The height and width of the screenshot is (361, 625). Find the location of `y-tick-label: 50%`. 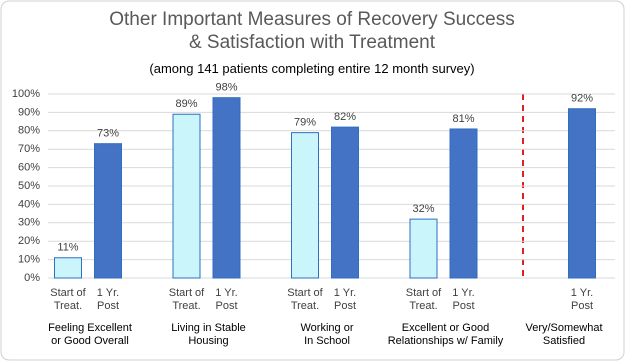

y-tick-label: 50% is located at coordinates (29, 186).